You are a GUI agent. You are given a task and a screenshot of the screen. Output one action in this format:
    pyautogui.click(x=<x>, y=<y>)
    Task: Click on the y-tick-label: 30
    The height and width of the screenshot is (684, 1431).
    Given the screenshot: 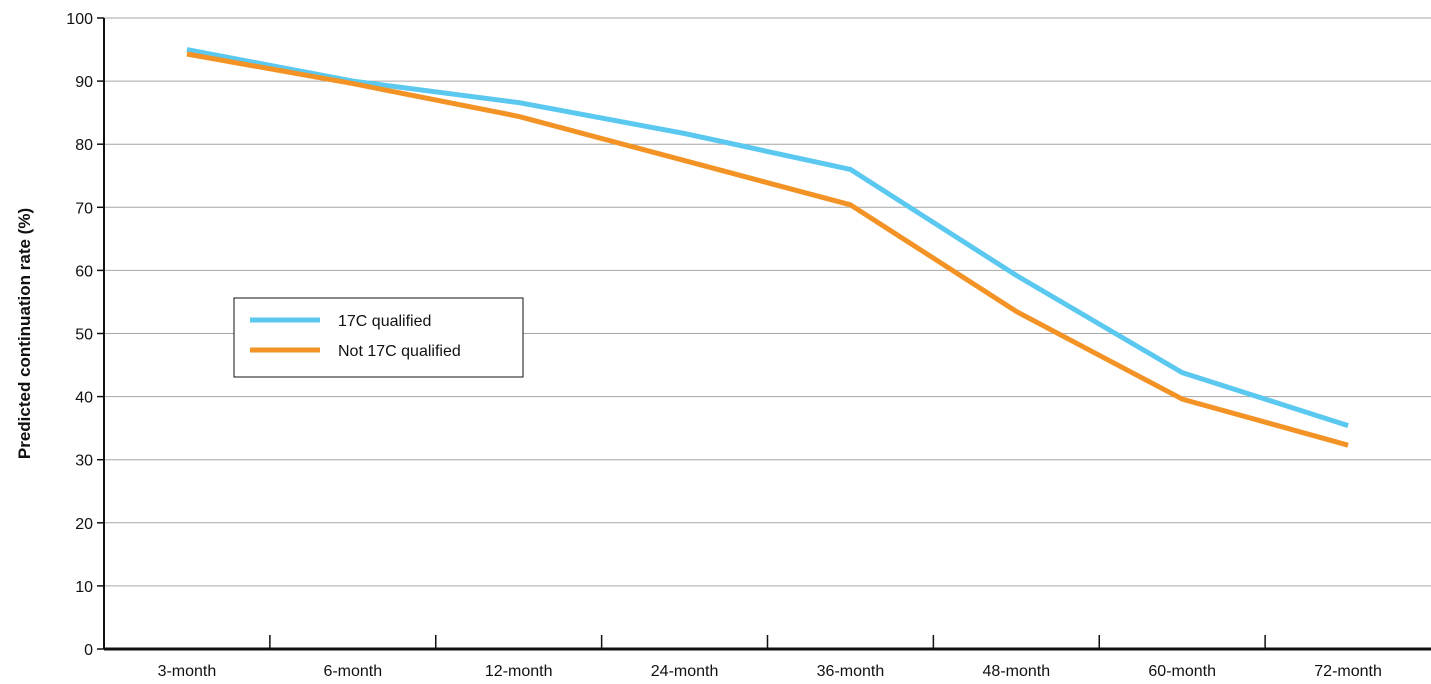 What is the action you would take?
    pyautogui.click(x=84, y=461)
    